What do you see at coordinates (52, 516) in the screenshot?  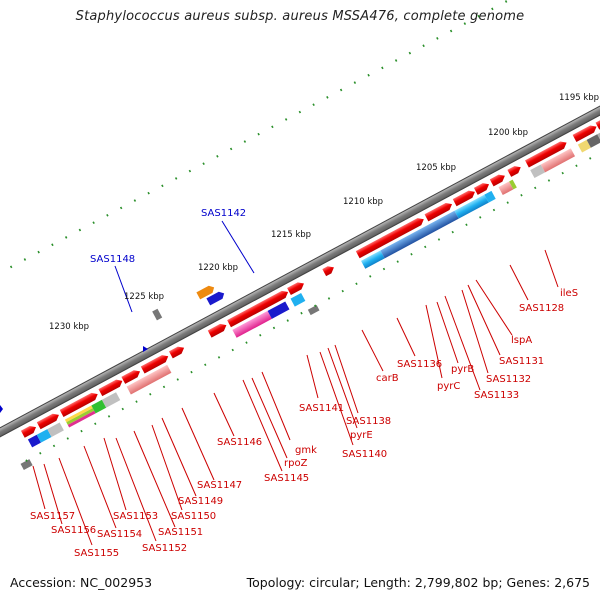 I see `gene-label: SAS1157` at bounding box center [52, 516].